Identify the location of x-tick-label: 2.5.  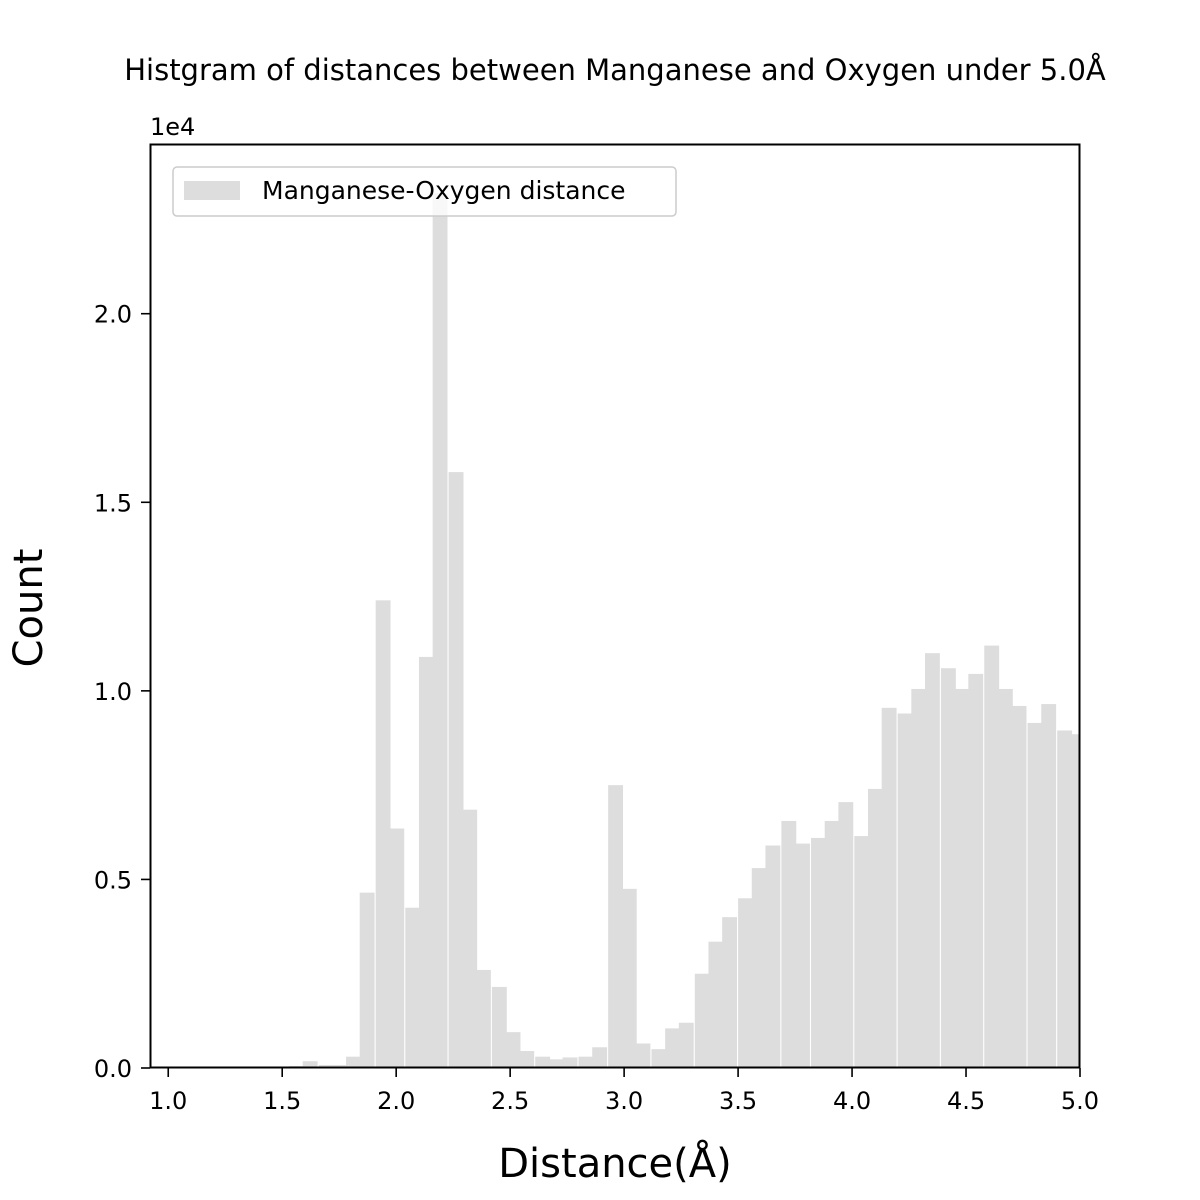
(510, 1101).